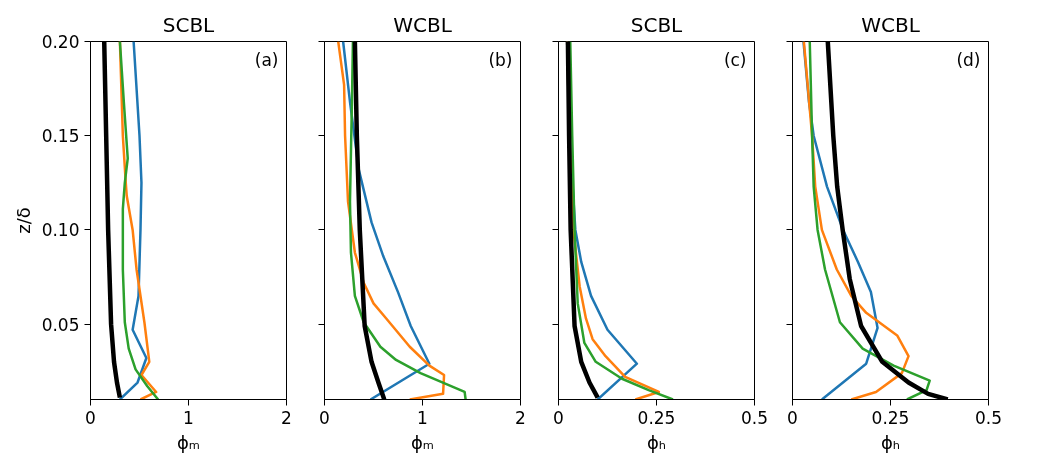 This screenshot has width=1042, height=467. I want to click on annotation: (c), so click(735, 59).